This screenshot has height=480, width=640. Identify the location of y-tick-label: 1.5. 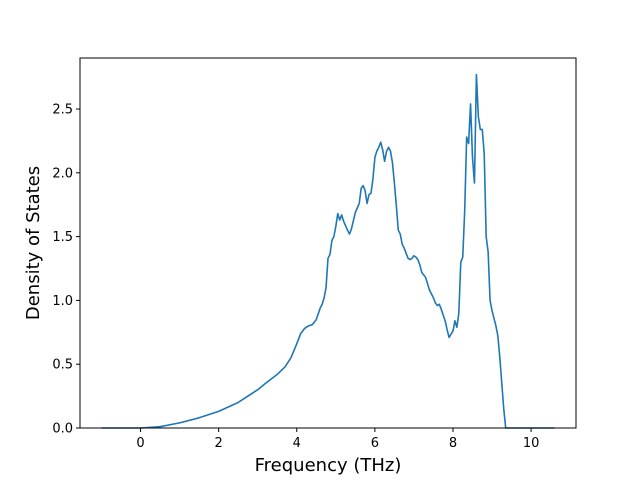
(62, 237).